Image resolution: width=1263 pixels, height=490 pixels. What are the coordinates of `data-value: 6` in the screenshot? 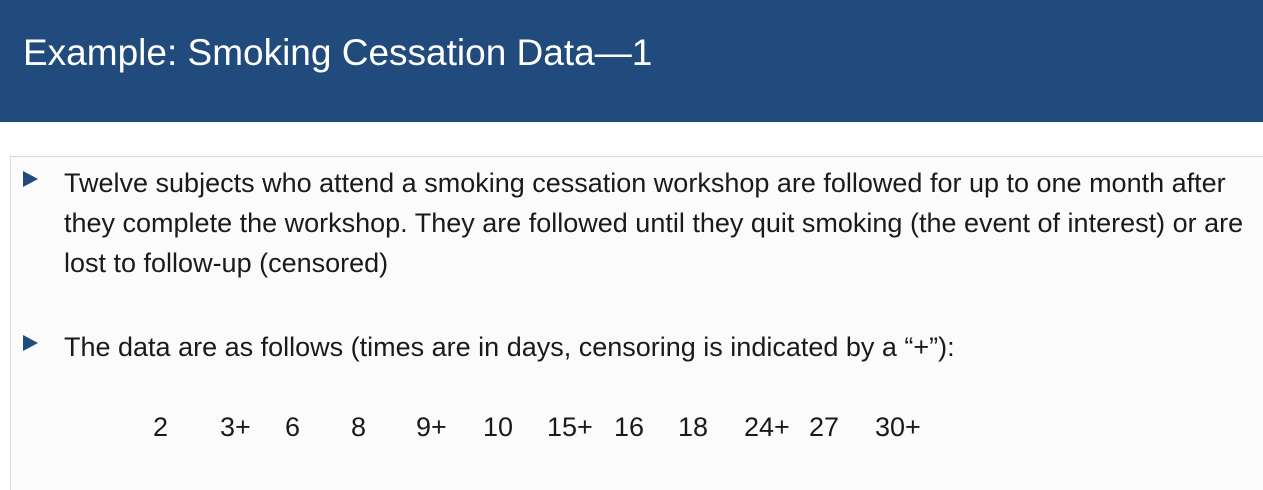 It's located at (293, 427).